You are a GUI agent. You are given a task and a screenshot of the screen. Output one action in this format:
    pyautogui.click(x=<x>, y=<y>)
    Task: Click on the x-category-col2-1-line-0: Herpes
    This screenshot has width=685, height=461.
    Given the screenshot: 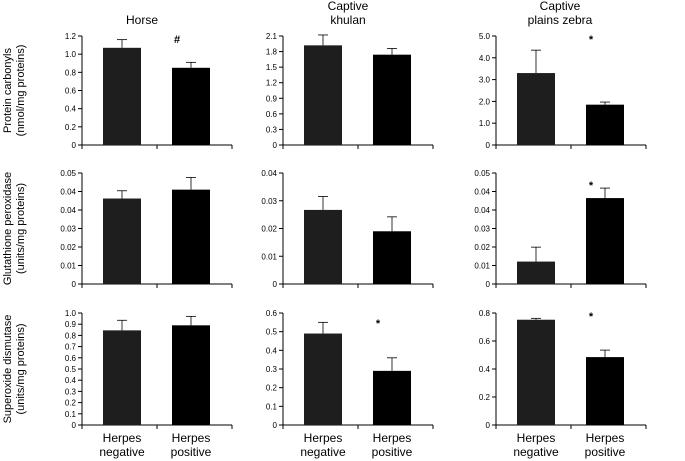 What is the action you would take?
    pyautogui.click(x=605, y=438)
    